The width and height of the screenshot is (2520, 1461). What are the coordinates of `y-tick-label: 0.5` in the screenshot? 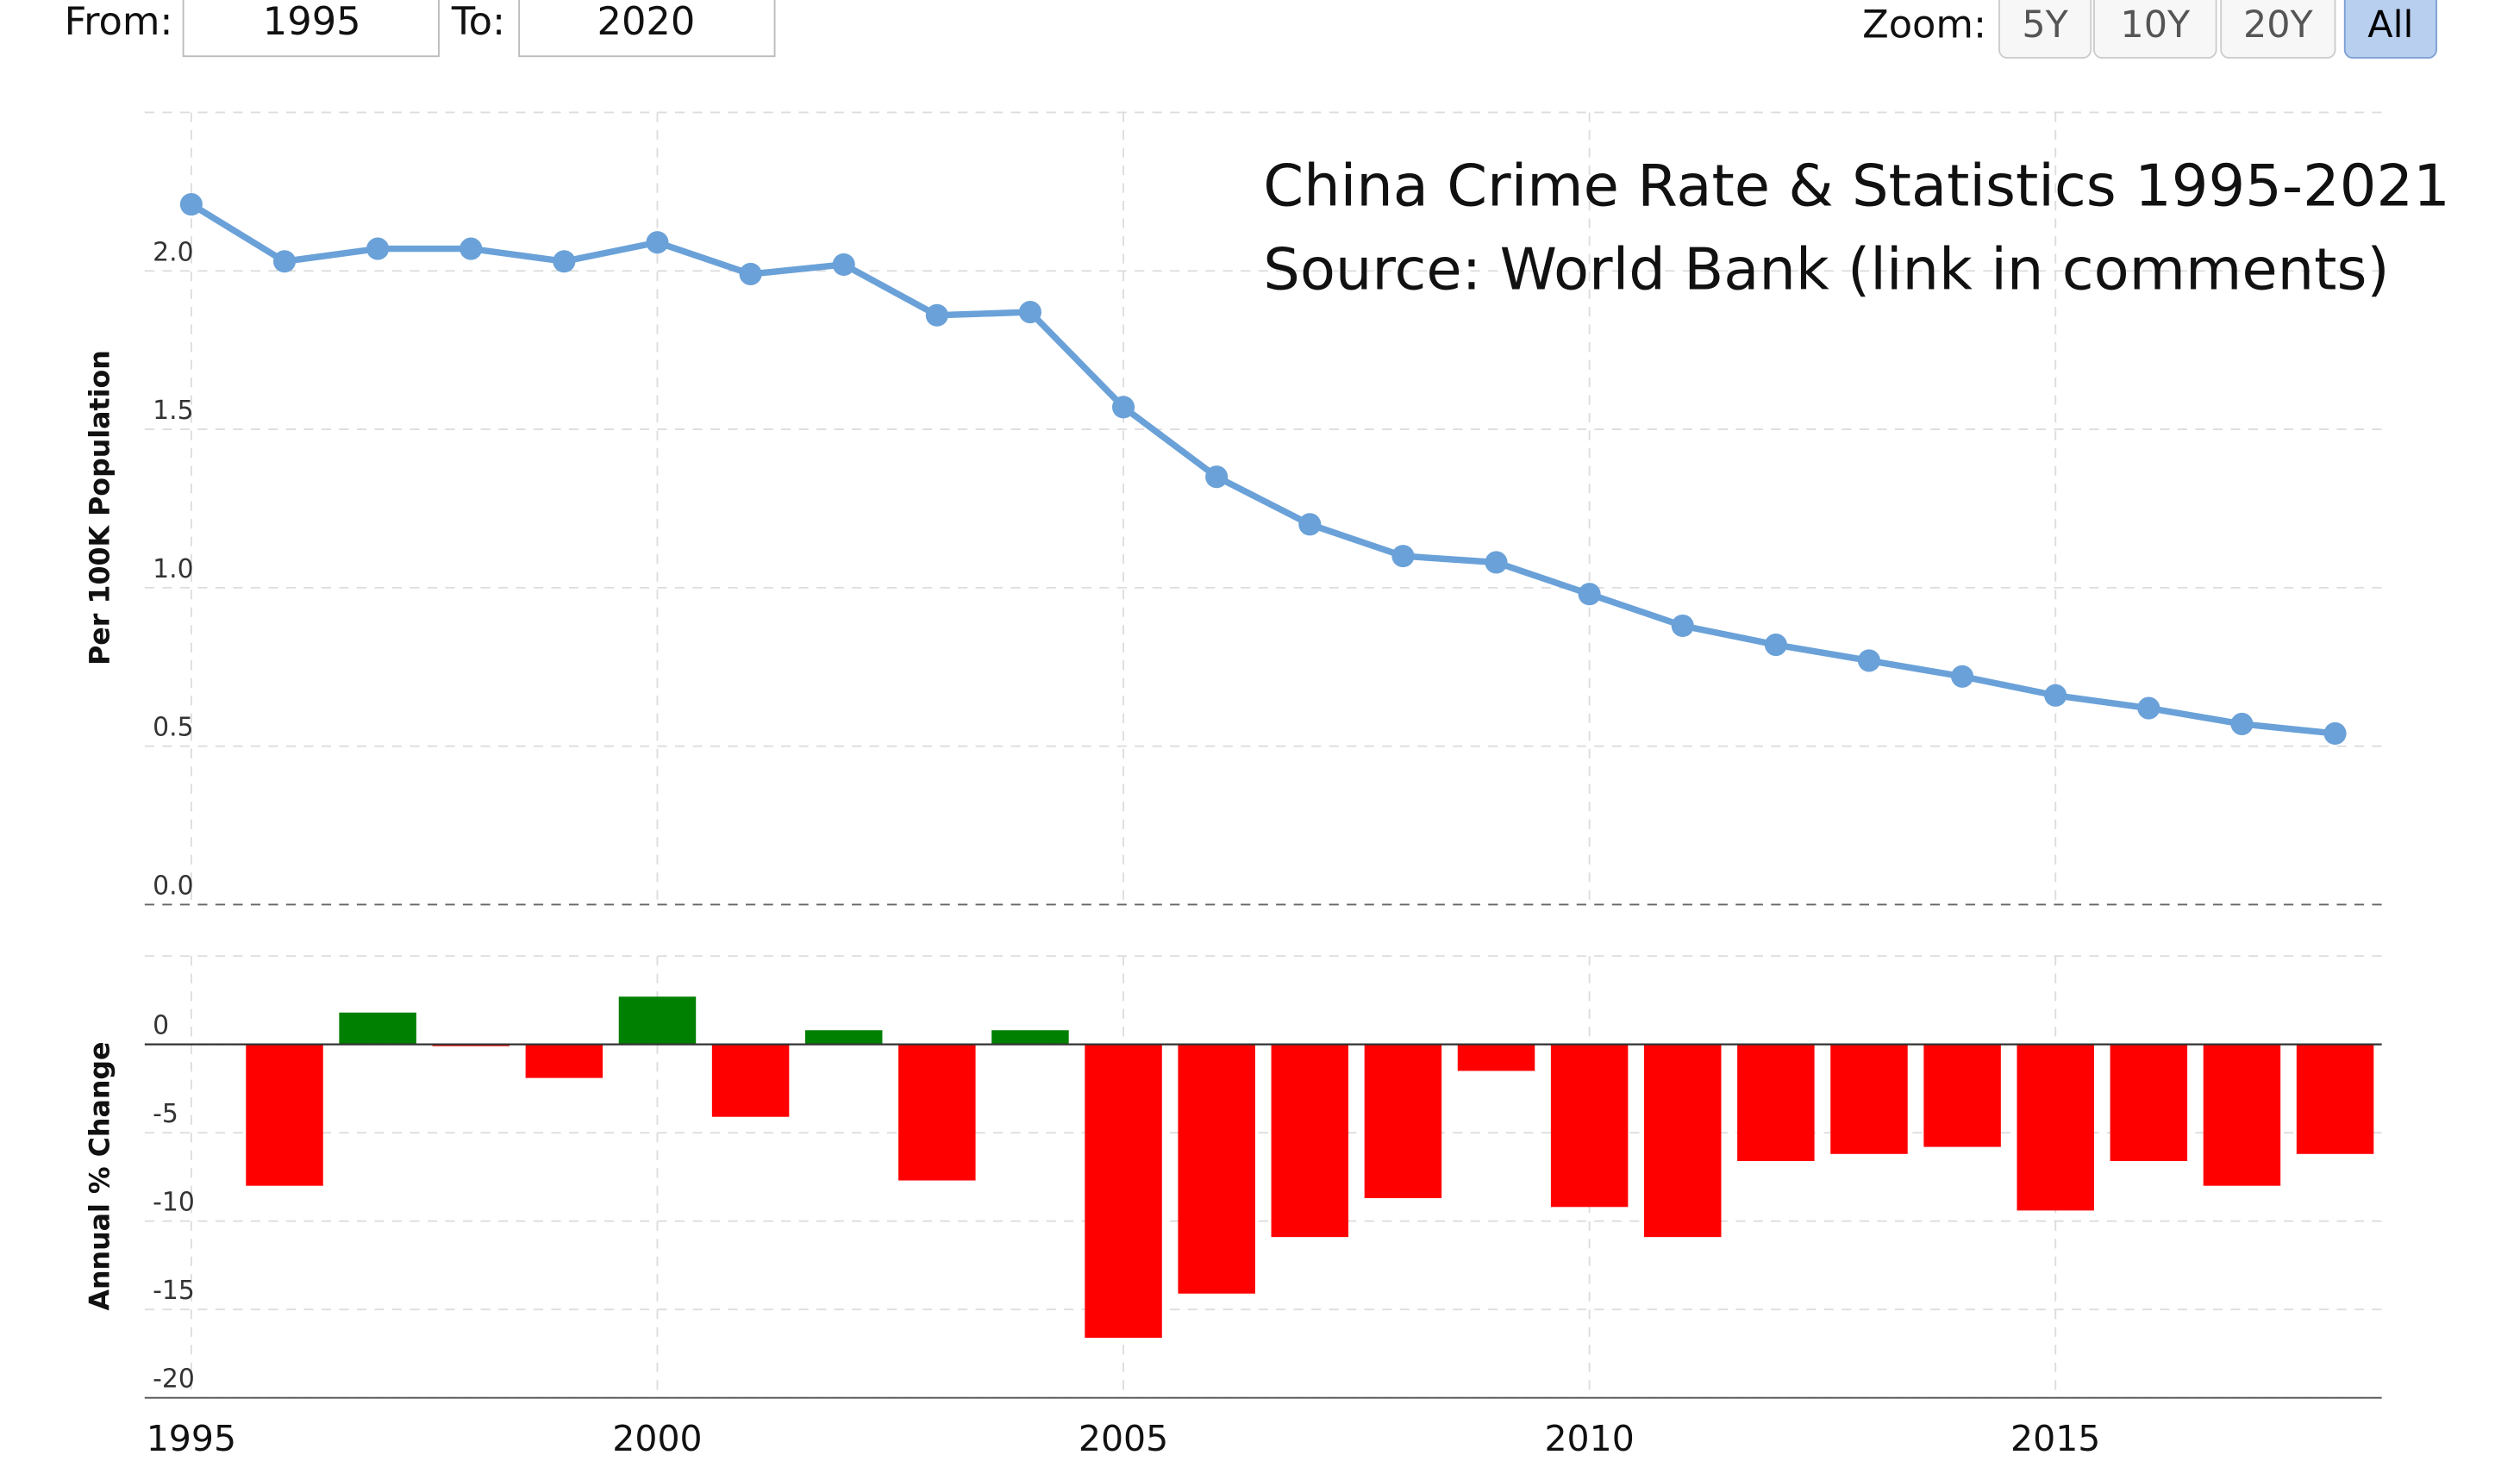 It's located at (173, 728).